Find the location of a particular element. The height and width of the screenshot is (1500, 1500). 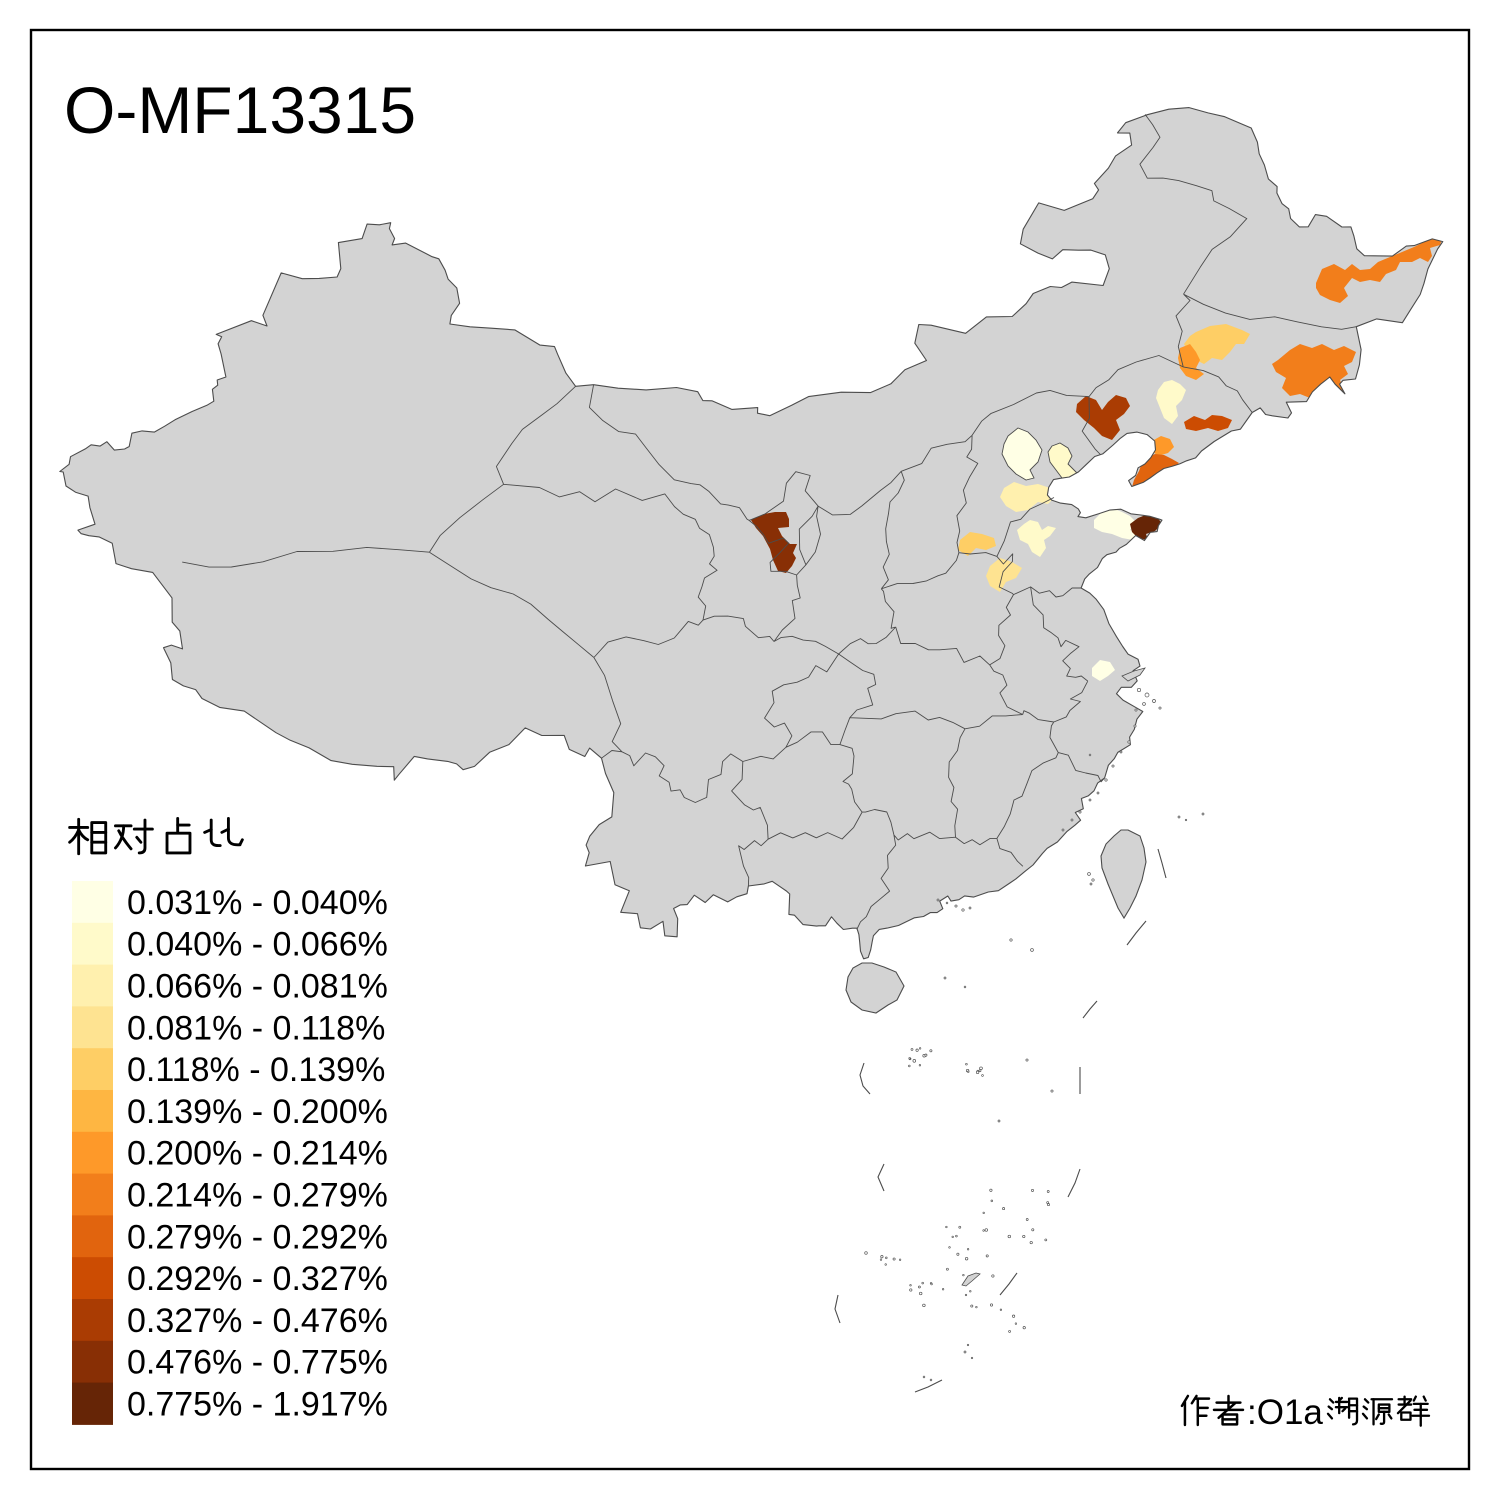

svg-text: 0.081% - 0.118% is located at coordinates (256, 1028).